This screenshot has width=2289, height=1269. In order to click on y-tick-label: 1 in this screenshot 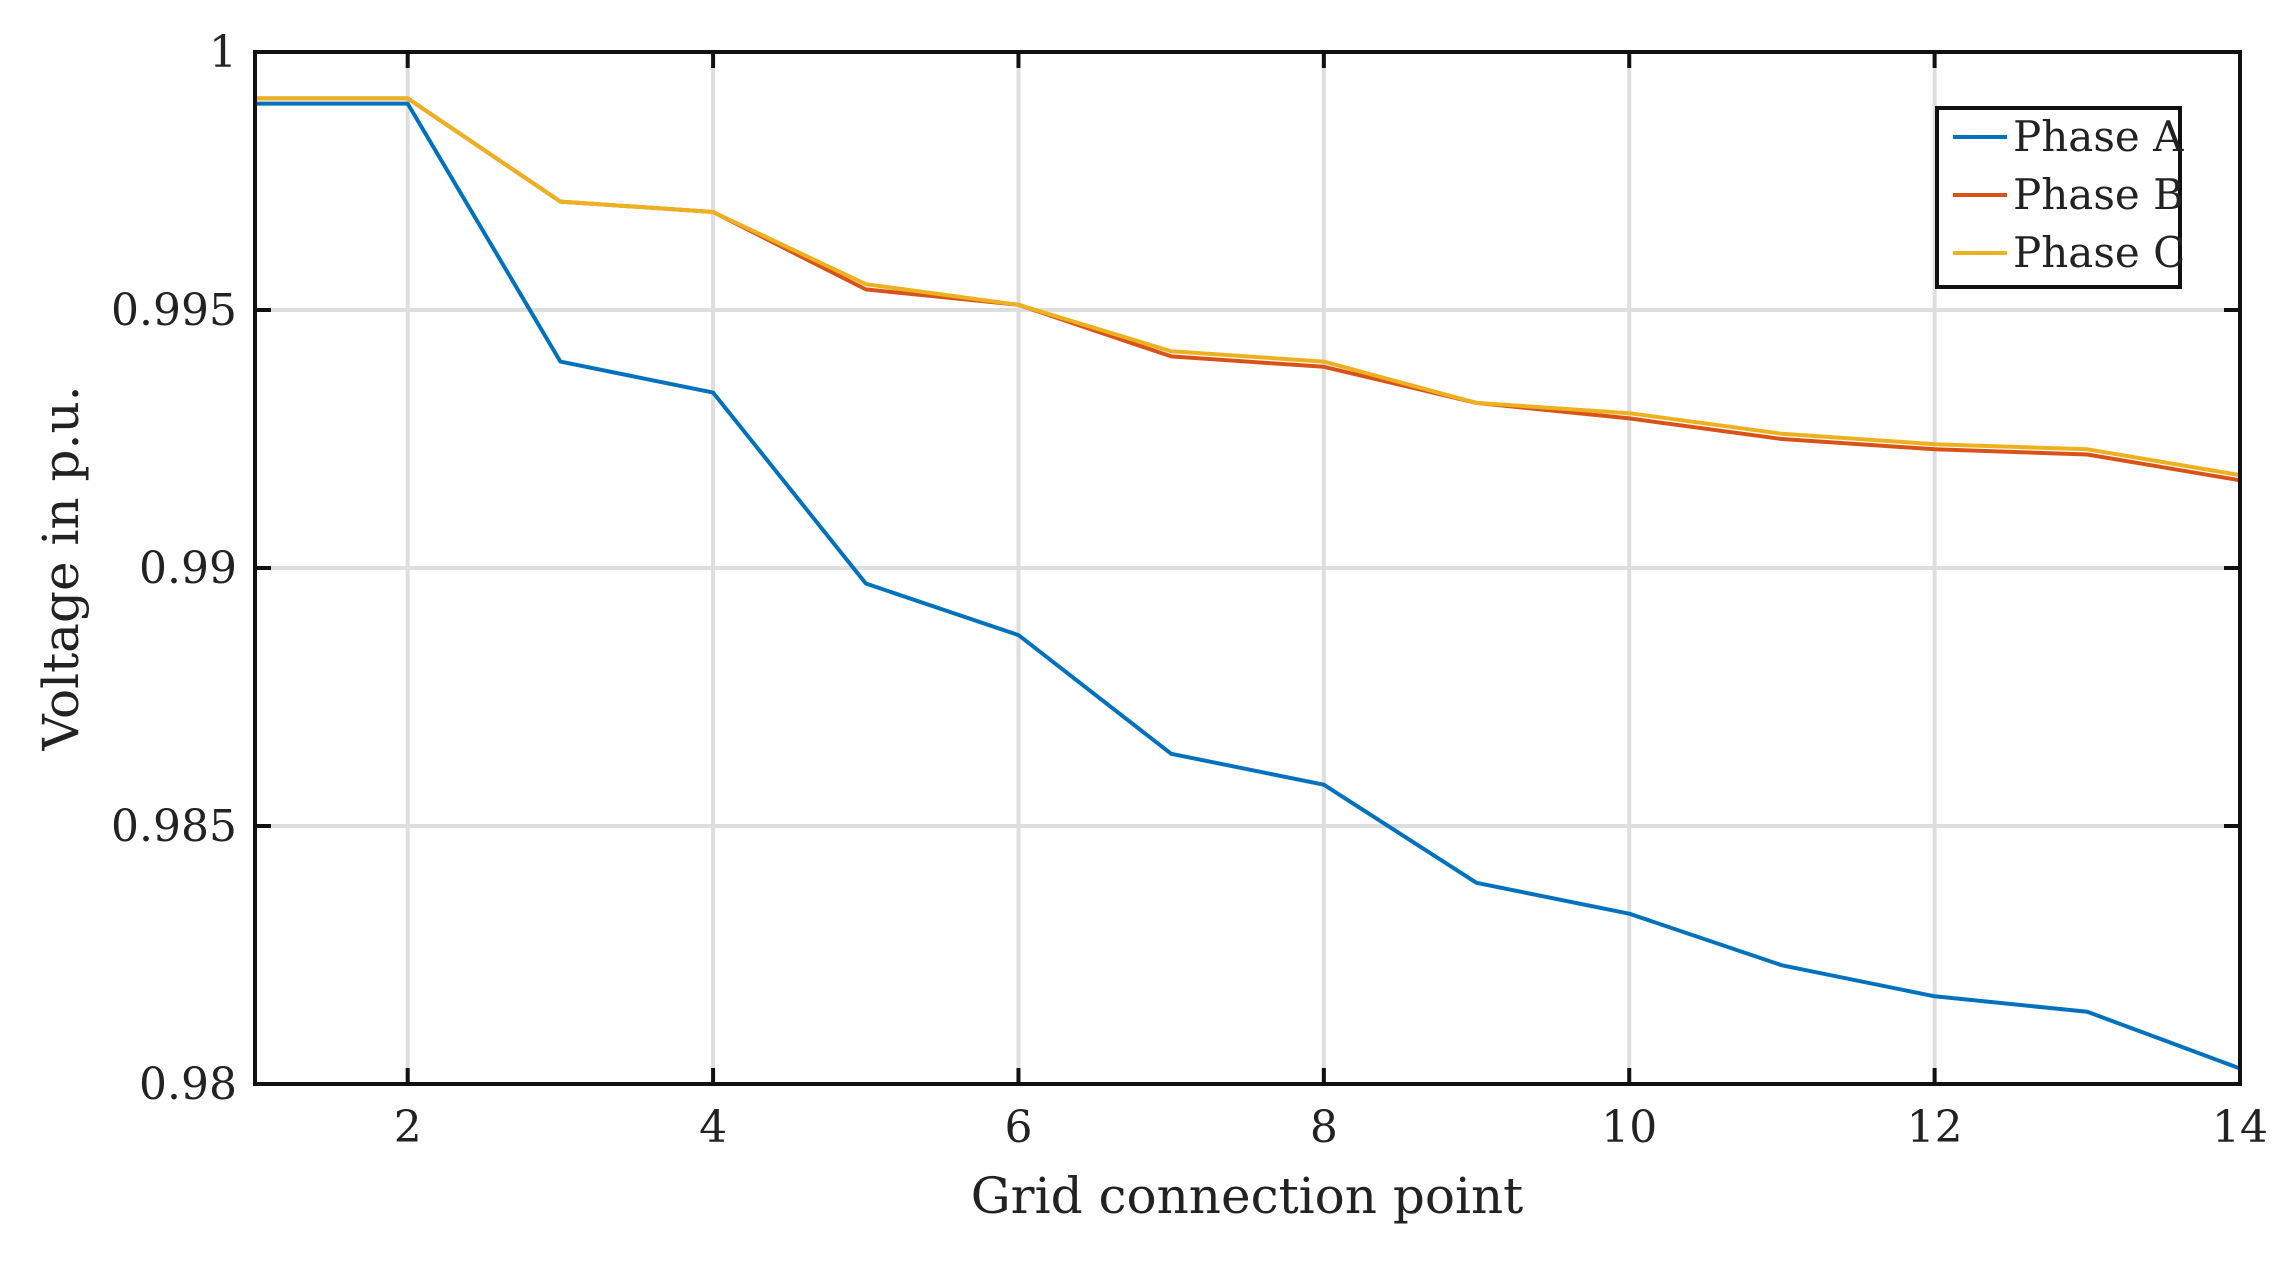, I will do `click(223, 52)`.